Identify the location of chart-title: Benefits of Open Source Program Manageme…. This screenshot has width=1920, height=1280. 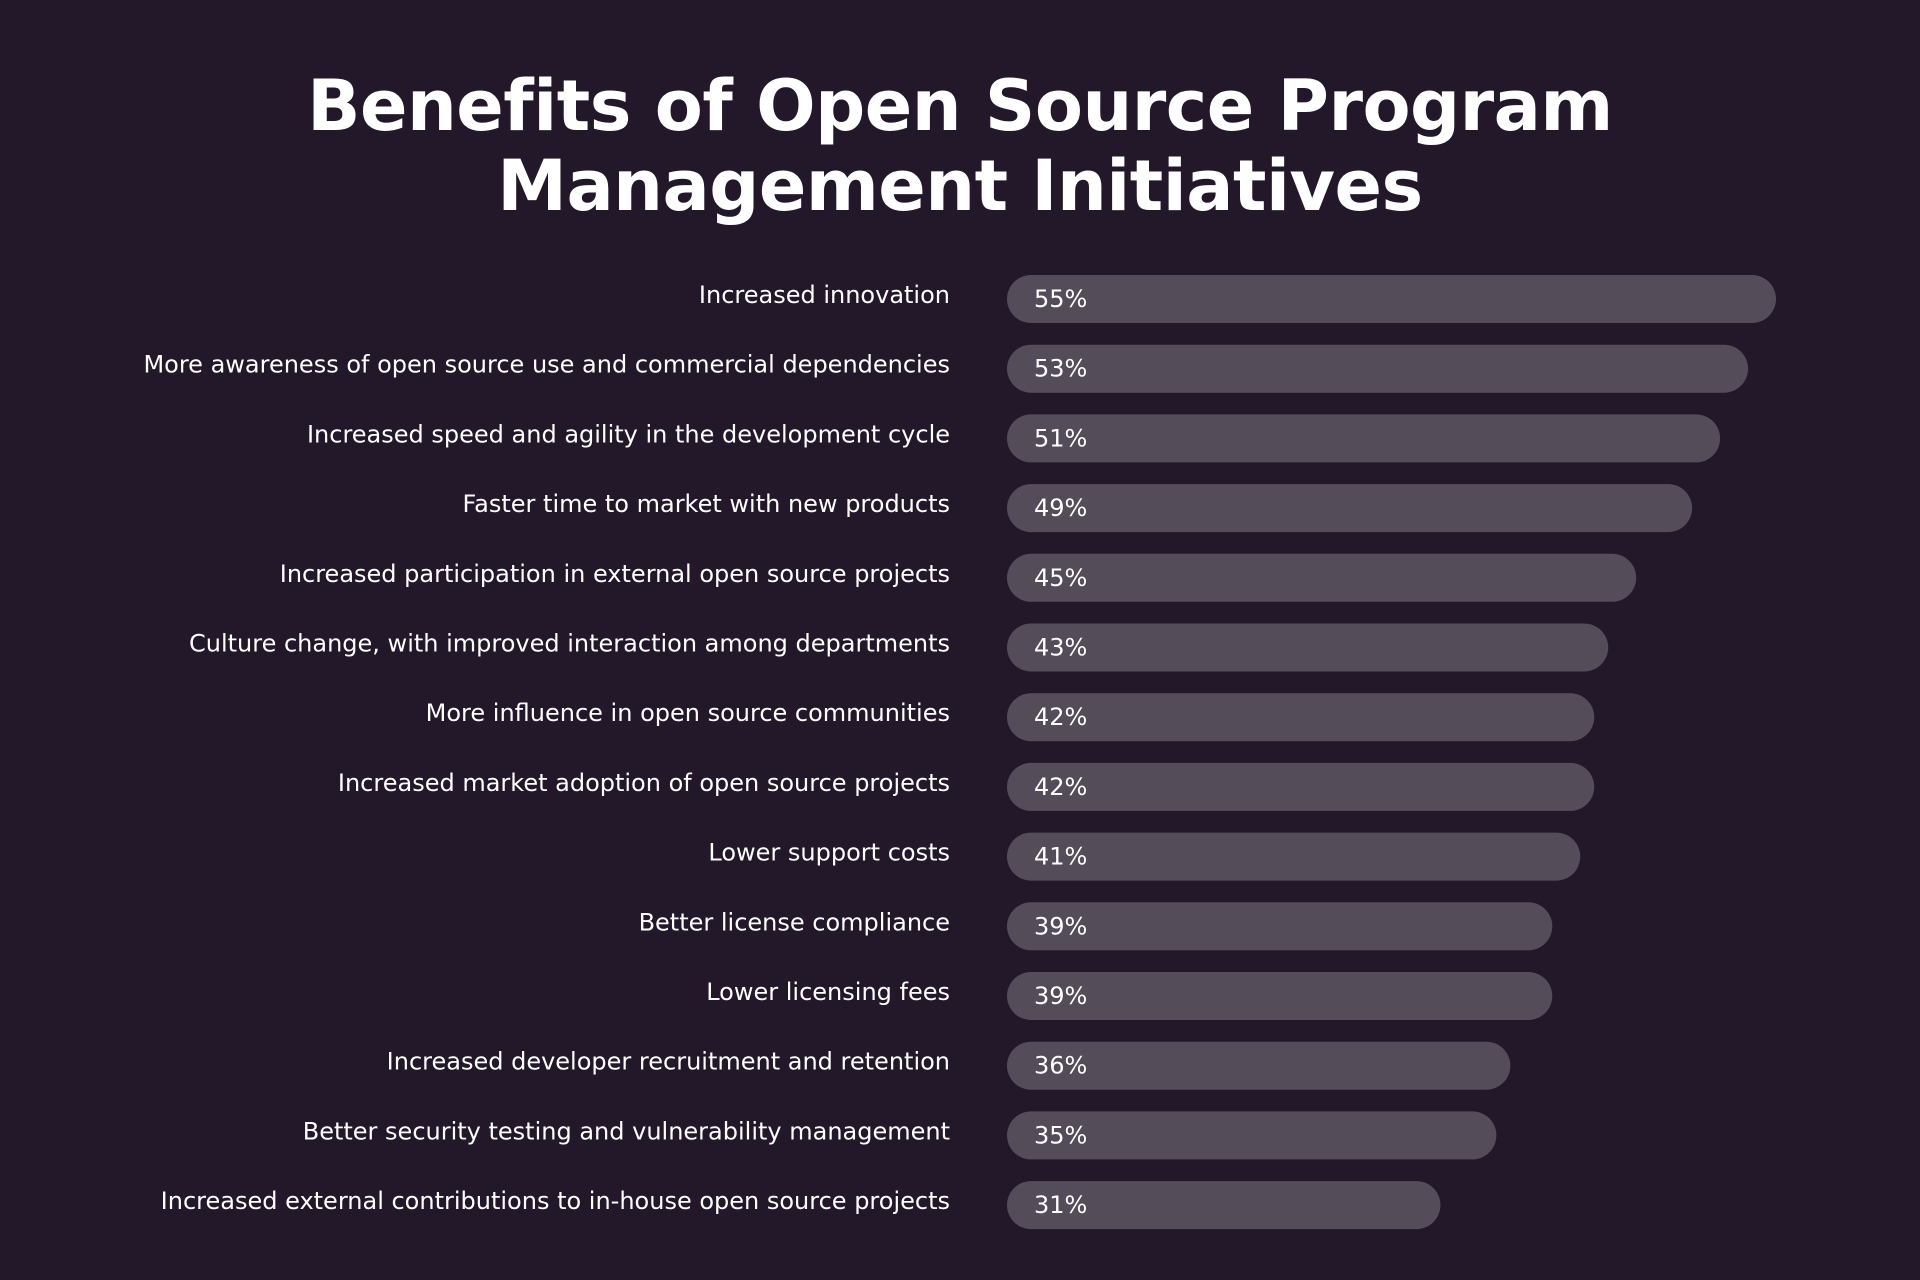
(960, 146).